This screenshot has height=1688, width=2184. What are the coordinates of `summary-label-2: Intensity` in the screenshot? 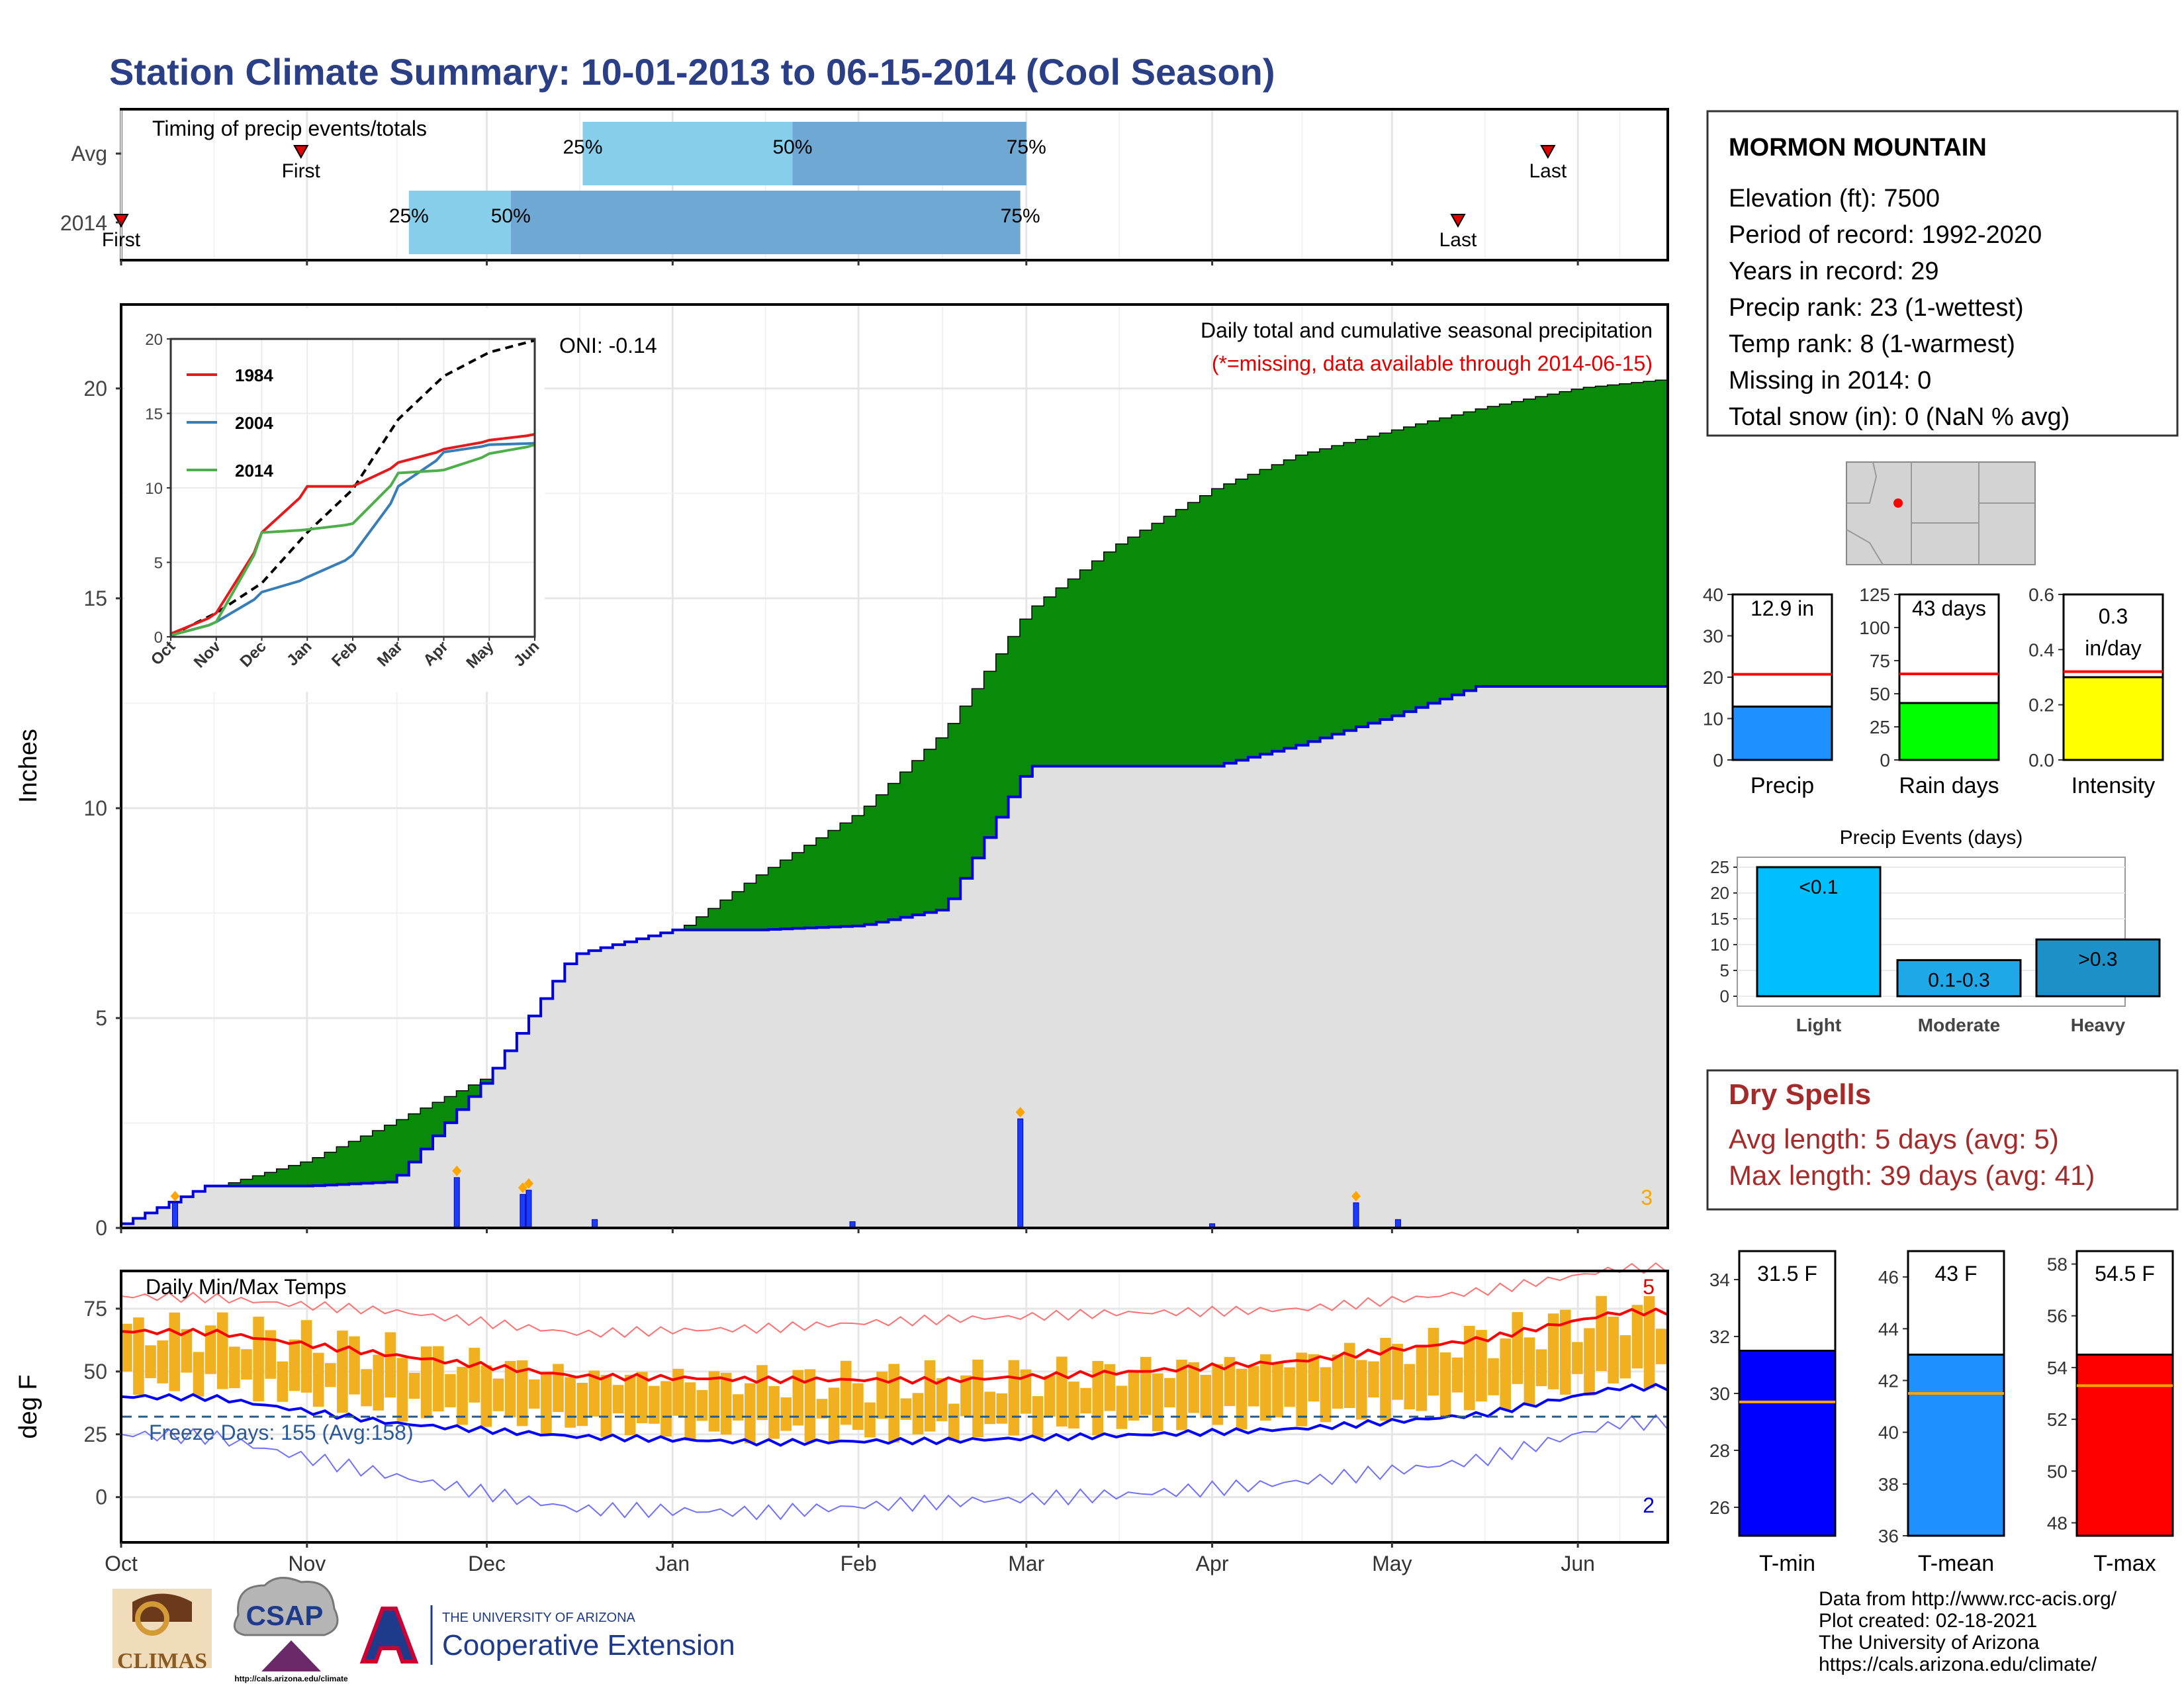 It's located at (2113, 785).